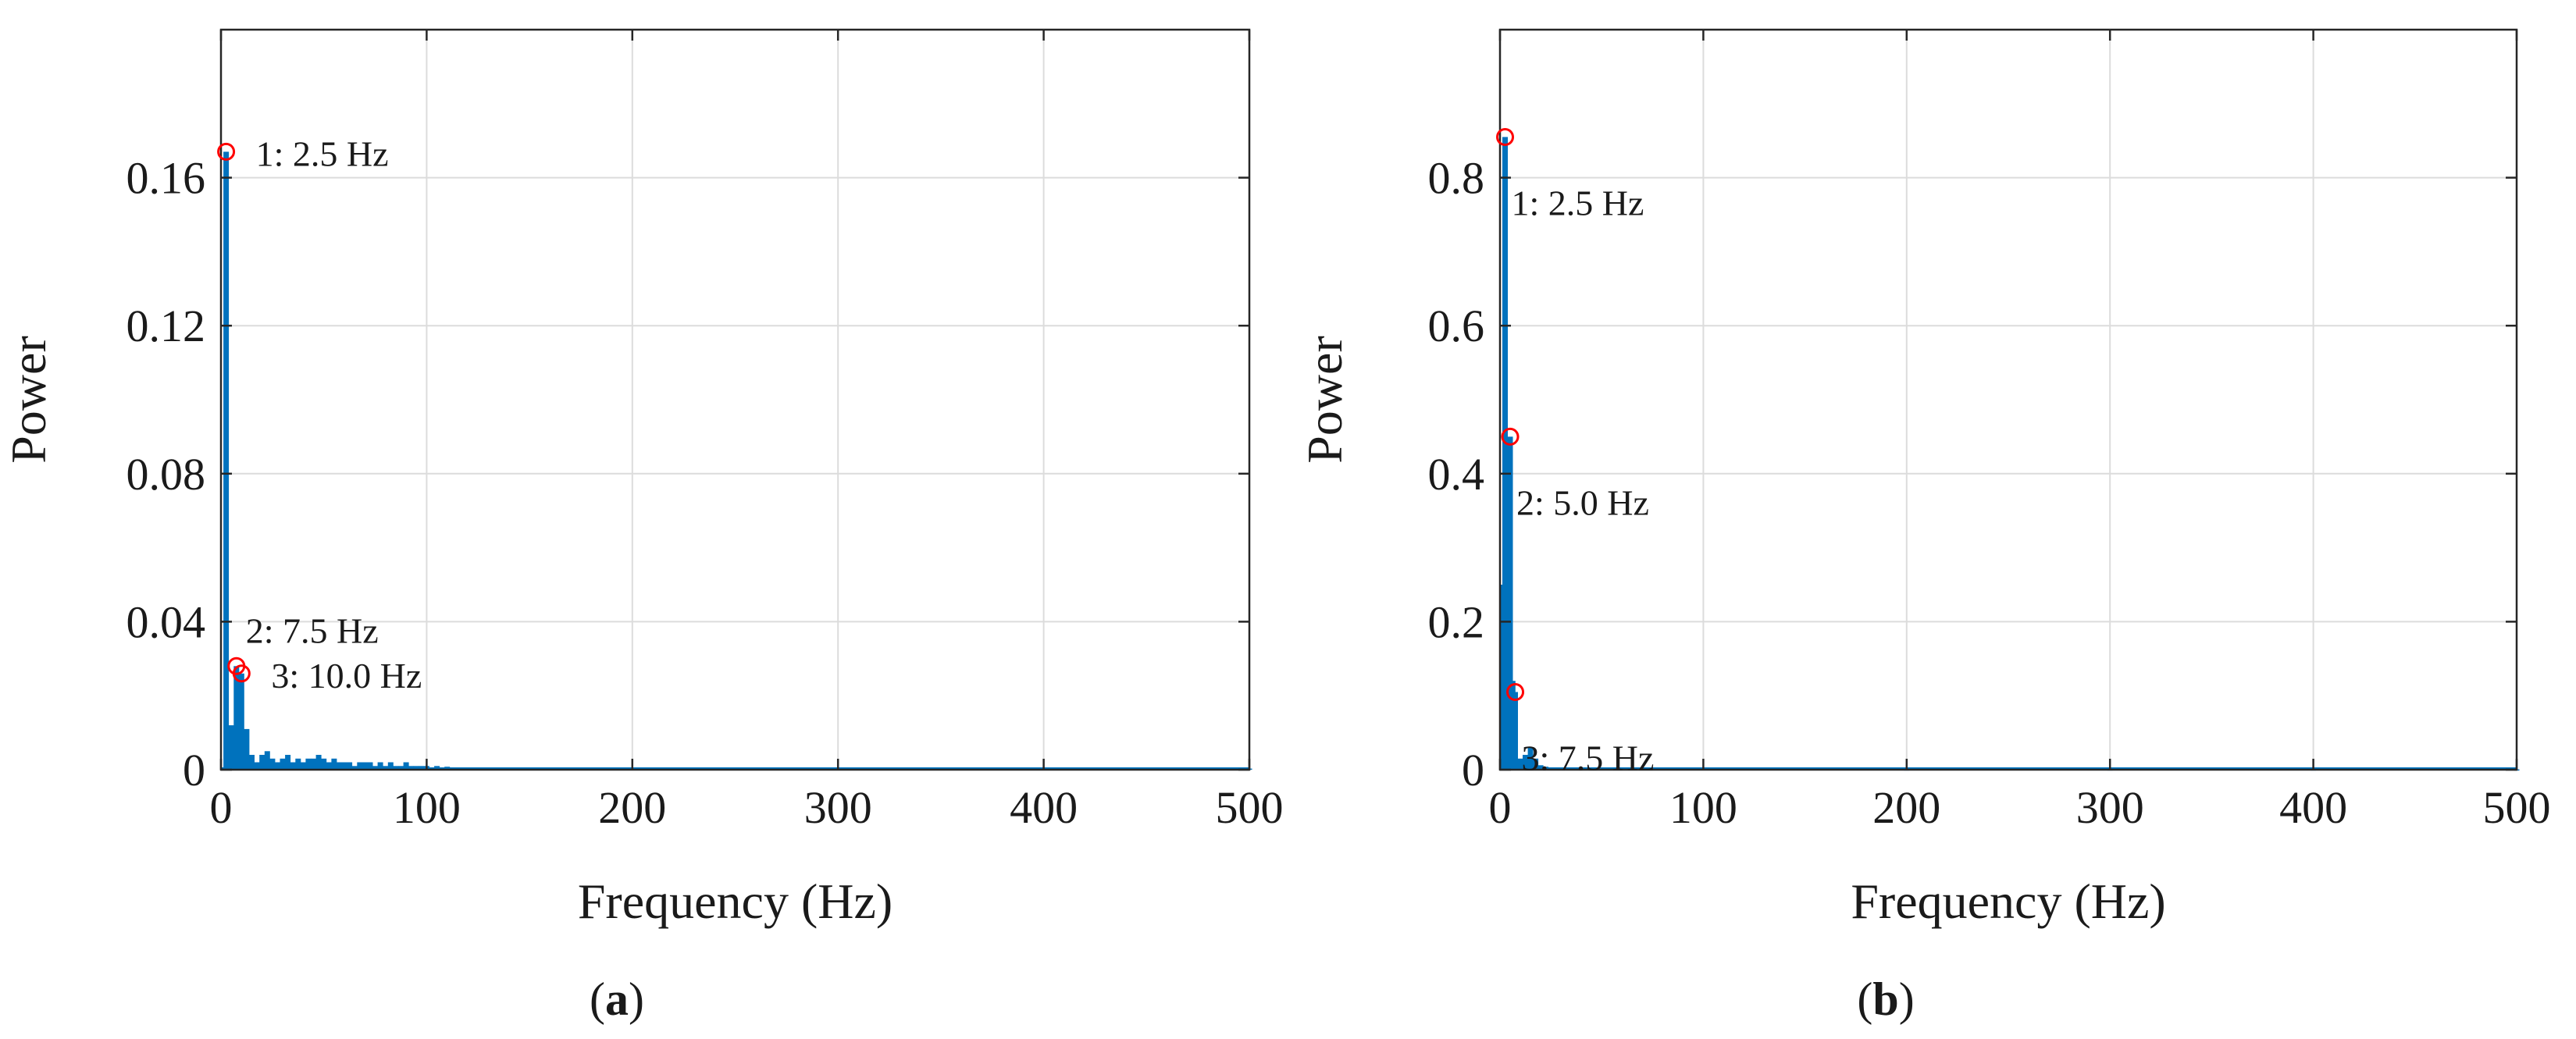 The height and width of the screenshot is (1039, 2576). I want to click on peak-label: 3: 7.5 Hz, so click(1588, 757).